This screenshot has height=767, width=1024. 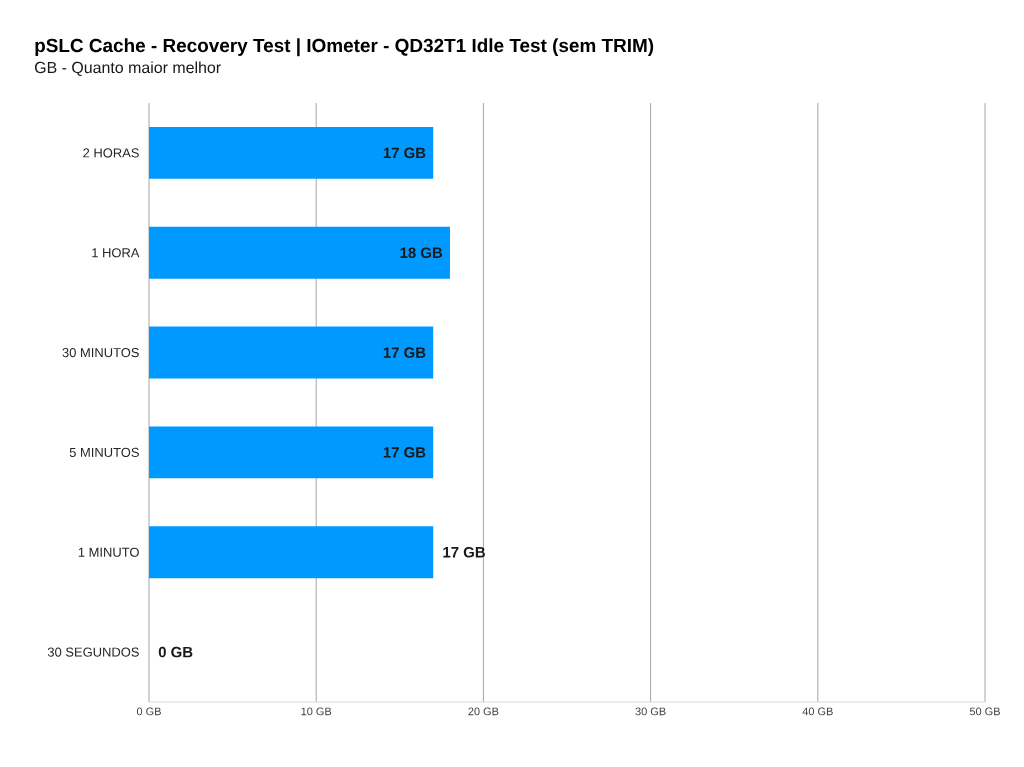 What do you see at coordinates (116, 253) in the screenshot?
I see `y-tick-label: 1 HORA` at bounding box center [116, 253].